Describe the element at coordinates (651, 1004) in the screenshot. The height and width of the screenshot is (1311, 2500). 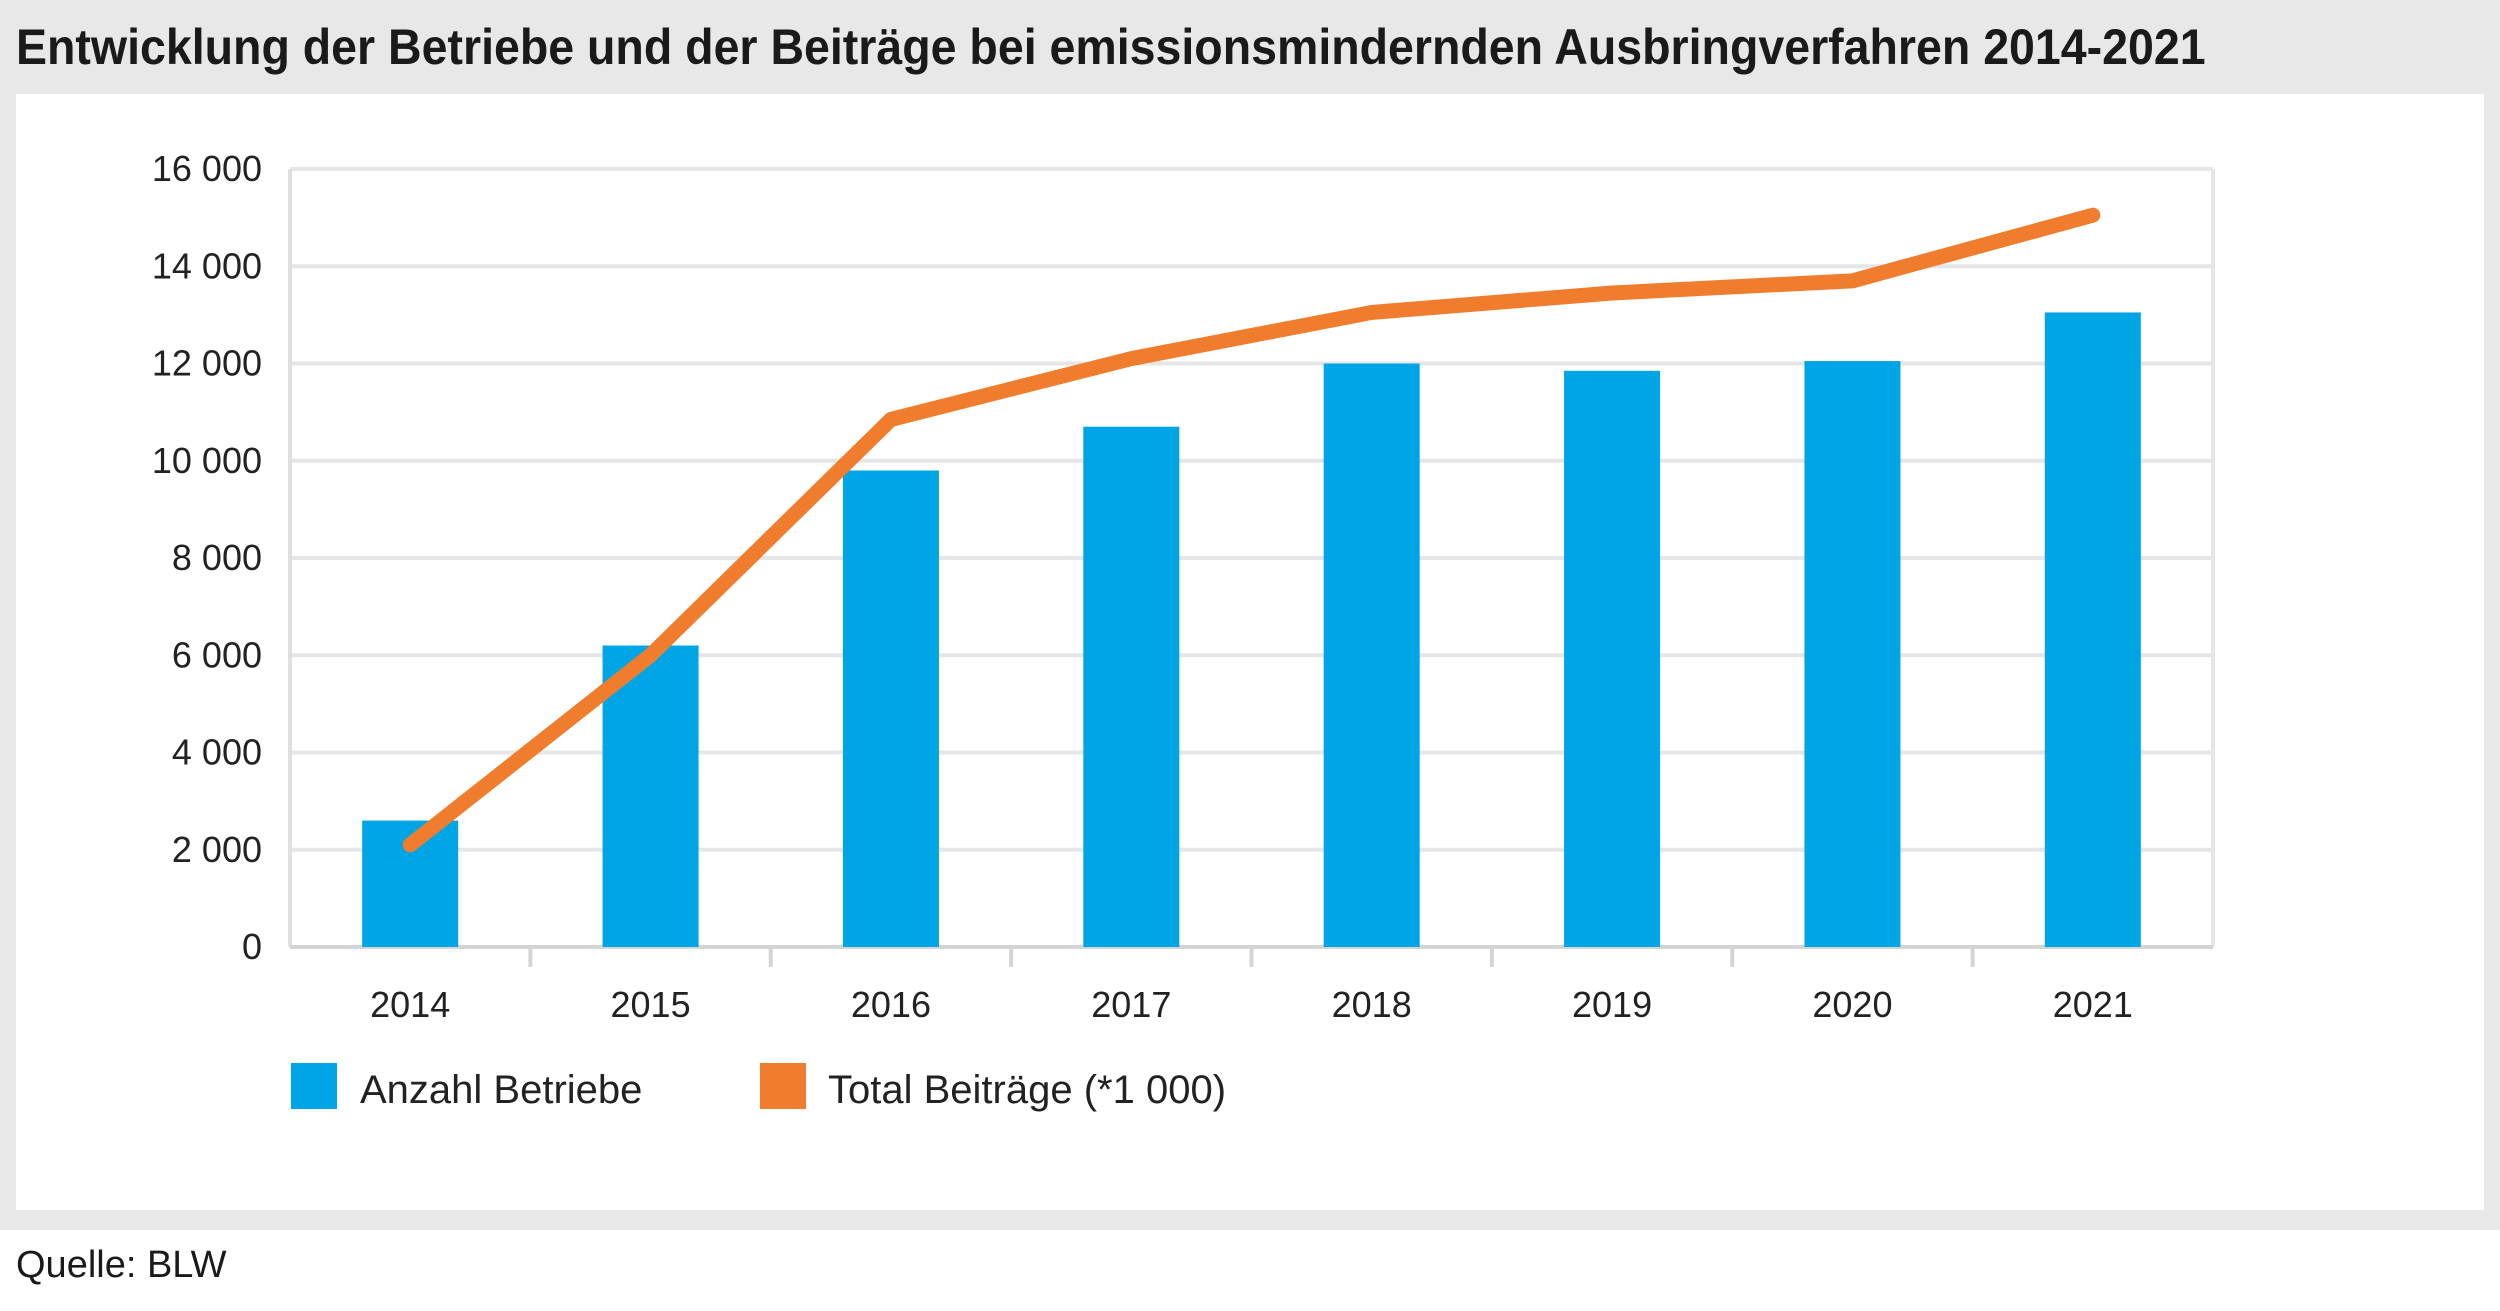
I see `x-tick-label: 2015` at that location.